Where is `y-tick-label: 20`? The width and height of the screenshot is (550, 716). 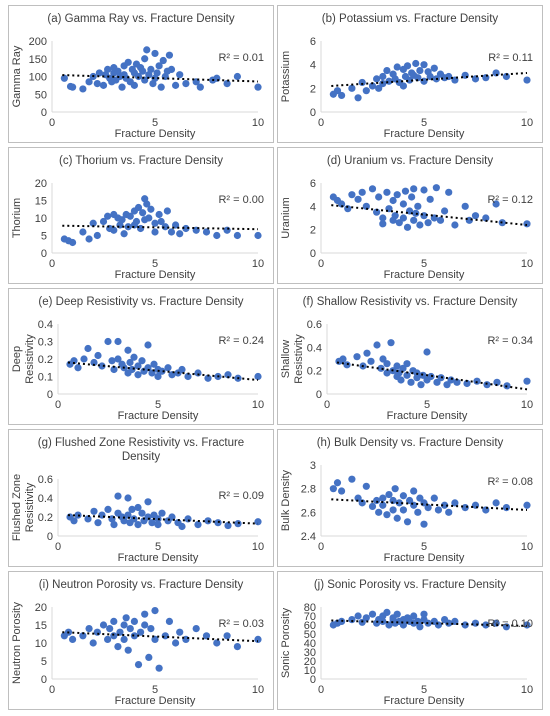
y-tick-label: 20 is located at coordinates (310, 662).